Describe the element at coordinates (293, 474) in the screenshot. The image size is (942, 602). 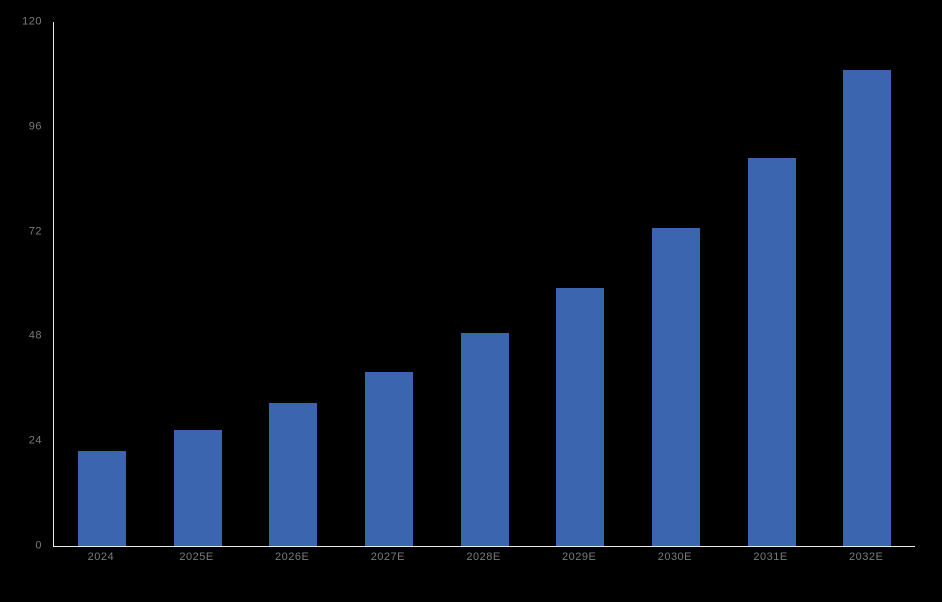
I see `bar-2026E` at that location.